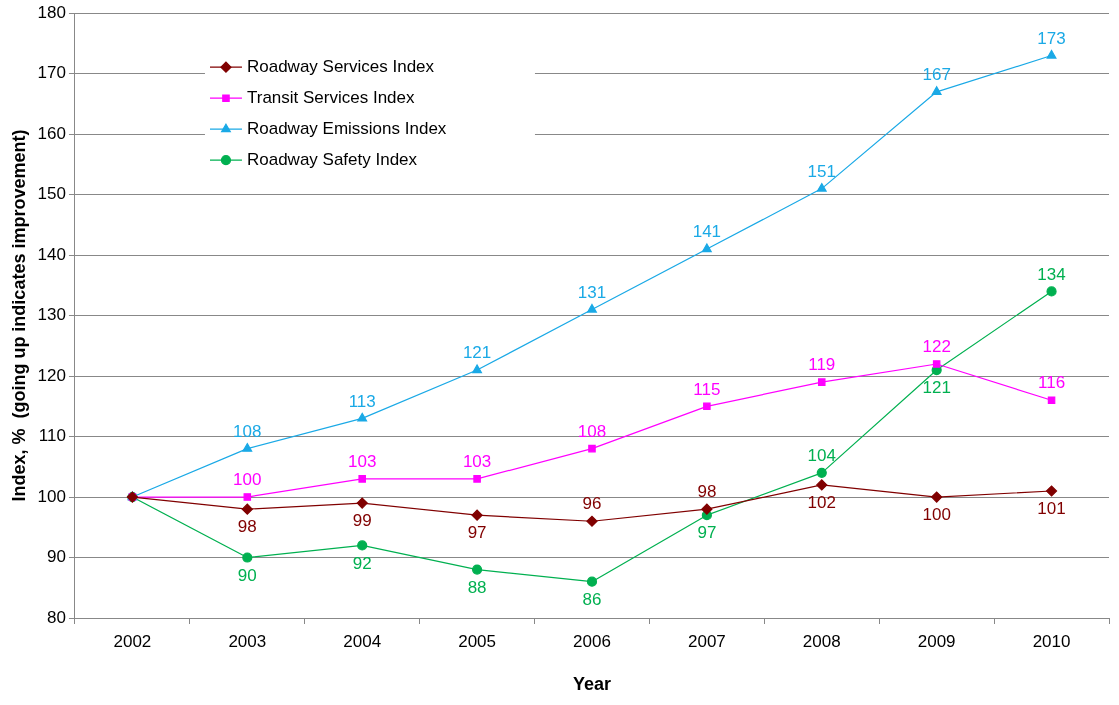 The height and width of the screenshot is (705, 1119). Describe the element at coordinates (592, 504) in the screenshot. I see `data-label: 96` at that location.